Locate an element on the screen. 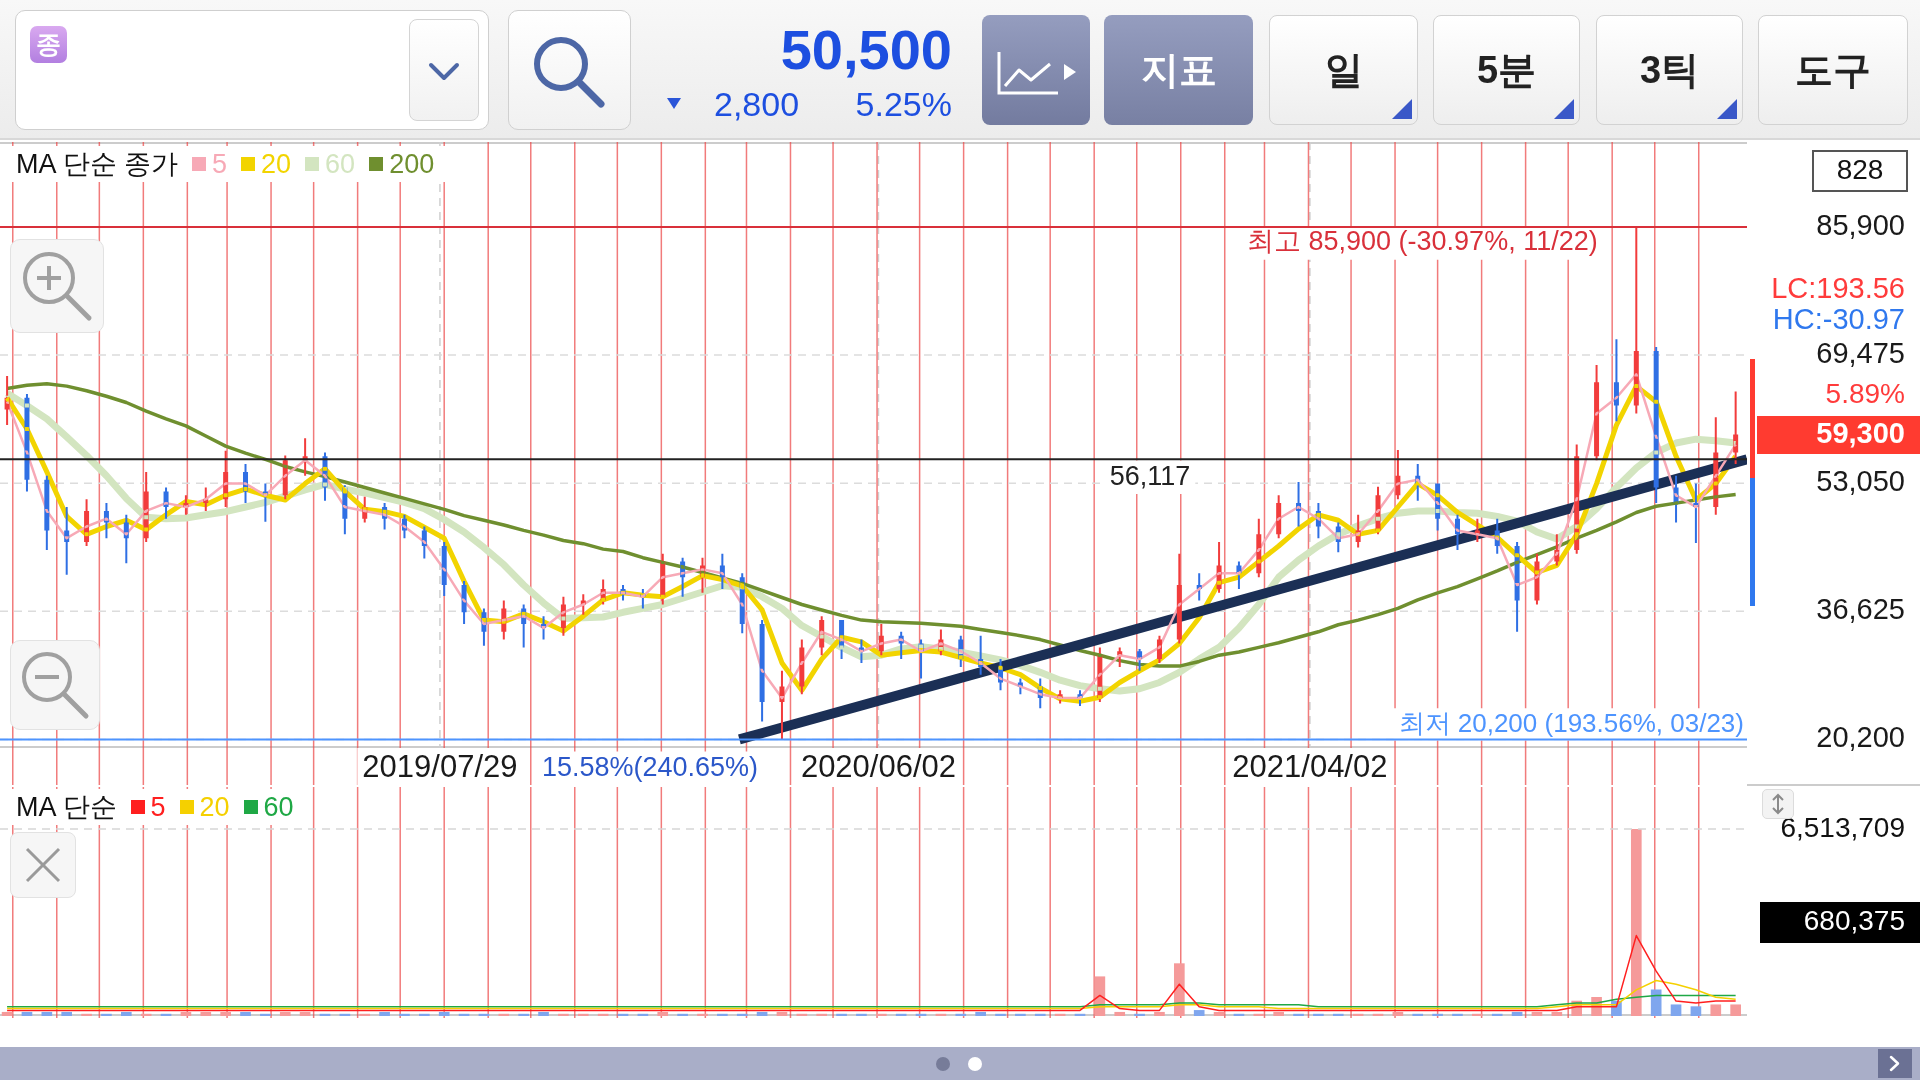 The image size is (1920, 1080). ref-line-label: 56,117 is located at coordinates (1150, 475).